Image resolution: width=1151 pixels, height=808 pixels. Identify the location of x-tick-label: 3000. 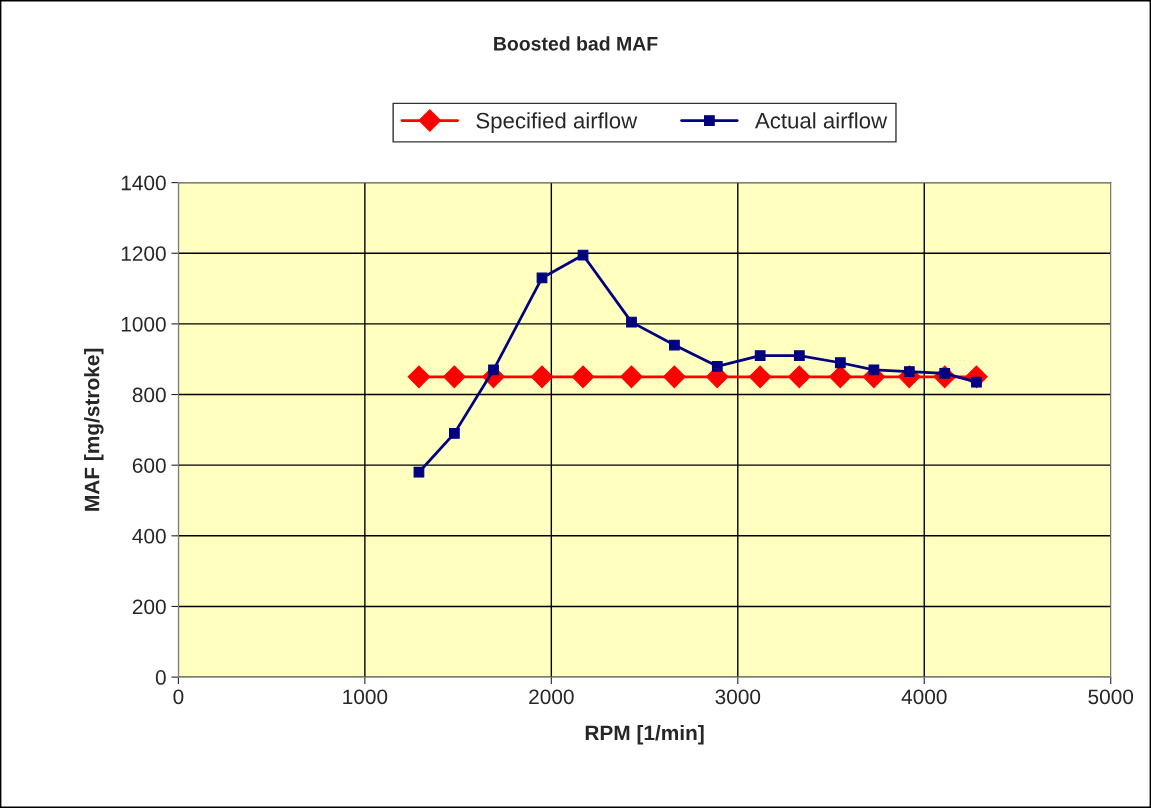
(738, 697).